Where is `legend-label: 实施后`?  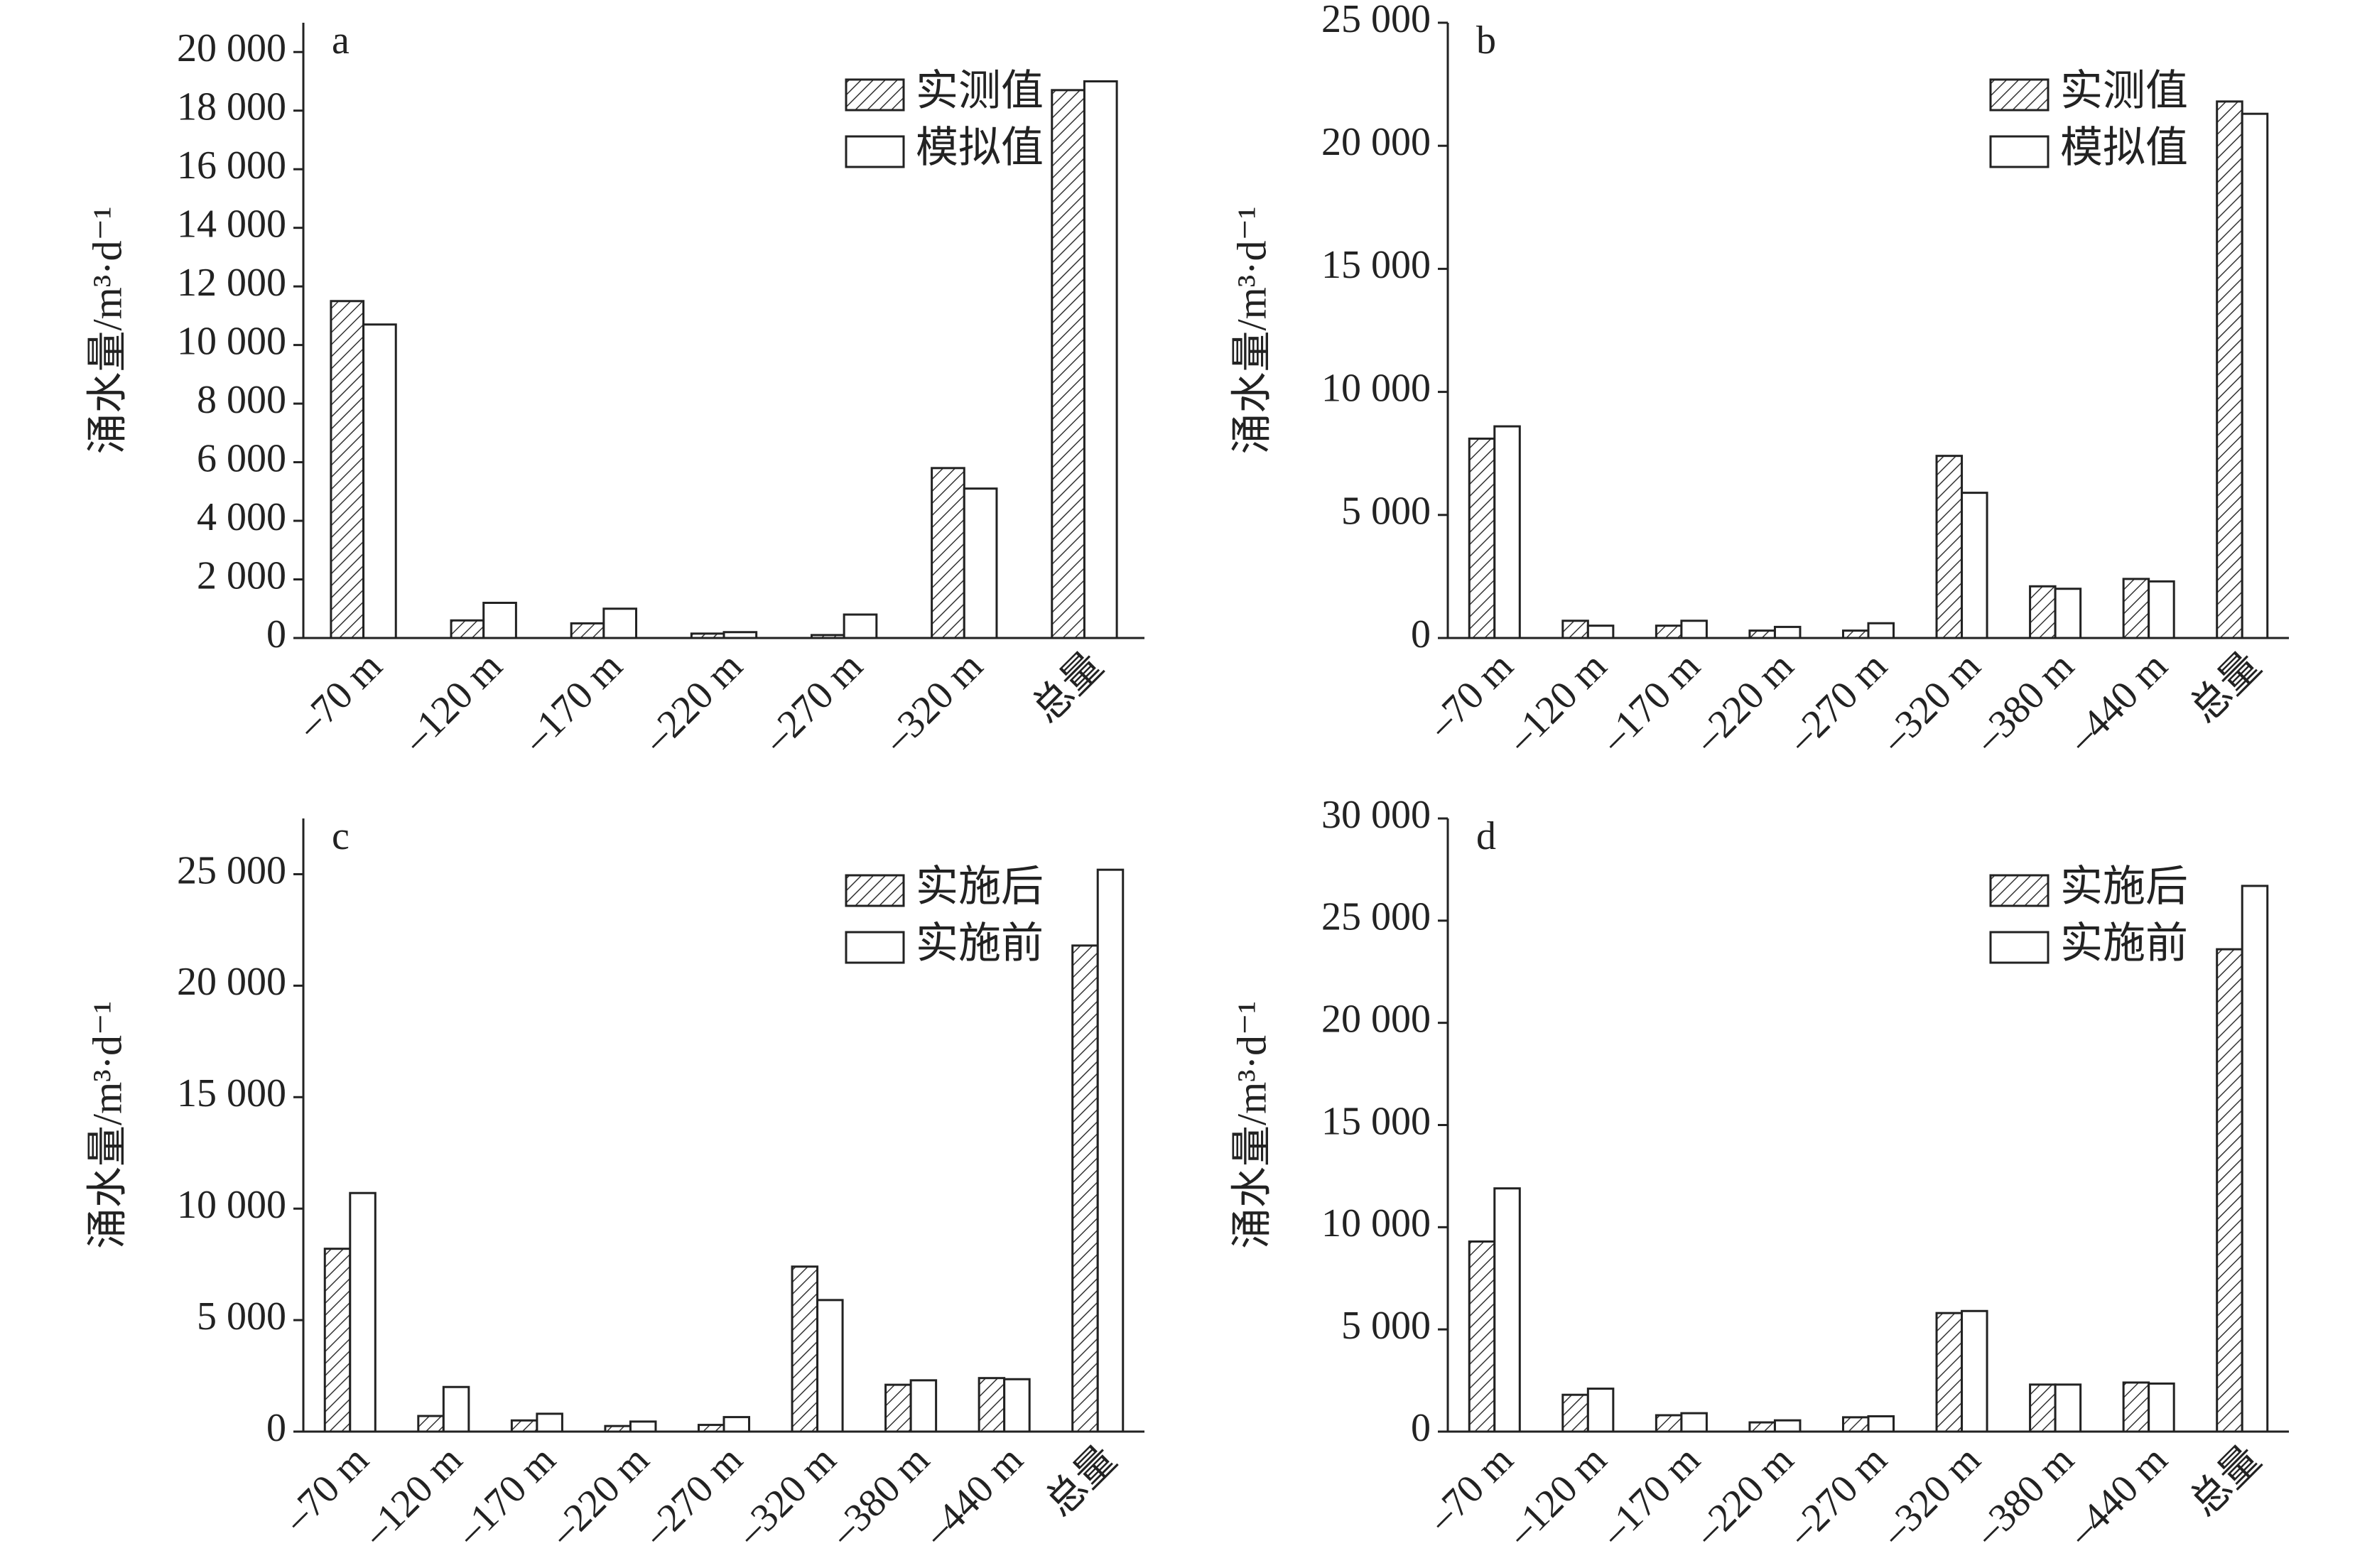
legend-label: 实施后 is located at coordinates (2124, 886).